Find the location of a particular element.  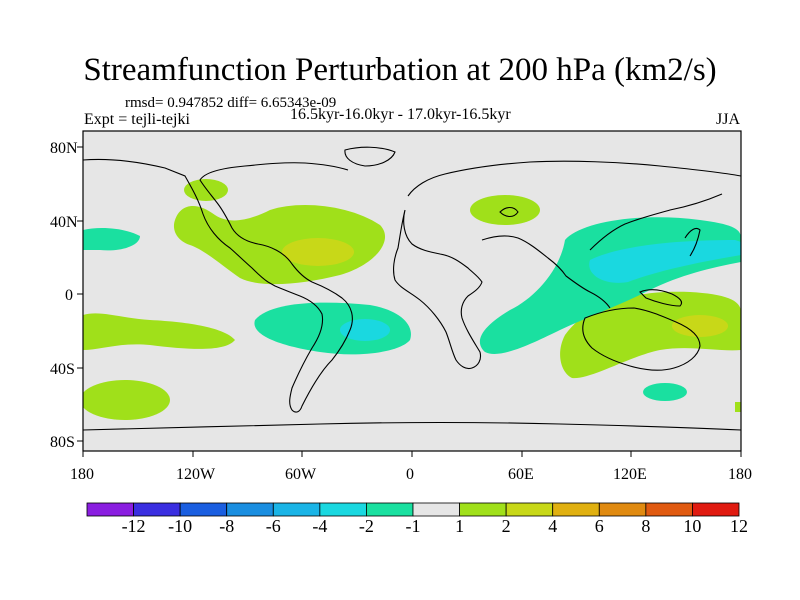

coastline-africa is located at coordinates (438, 289).